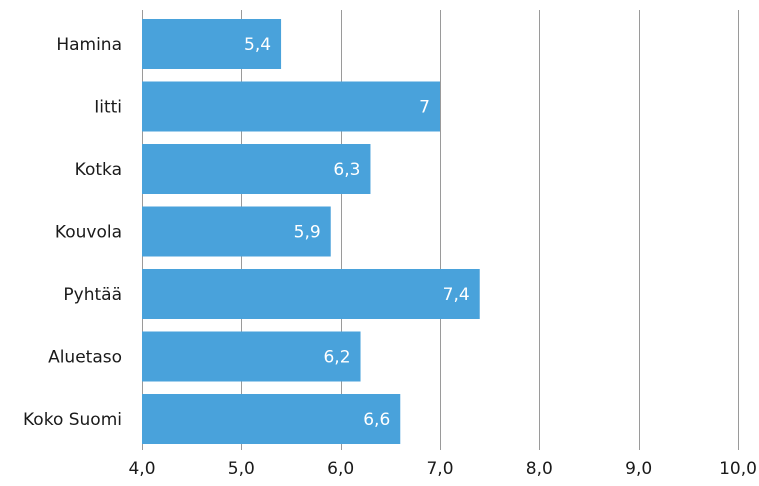 This screenshot has height=486, width=759. I want to click on category-label: Kouvola, so click(88, 233).